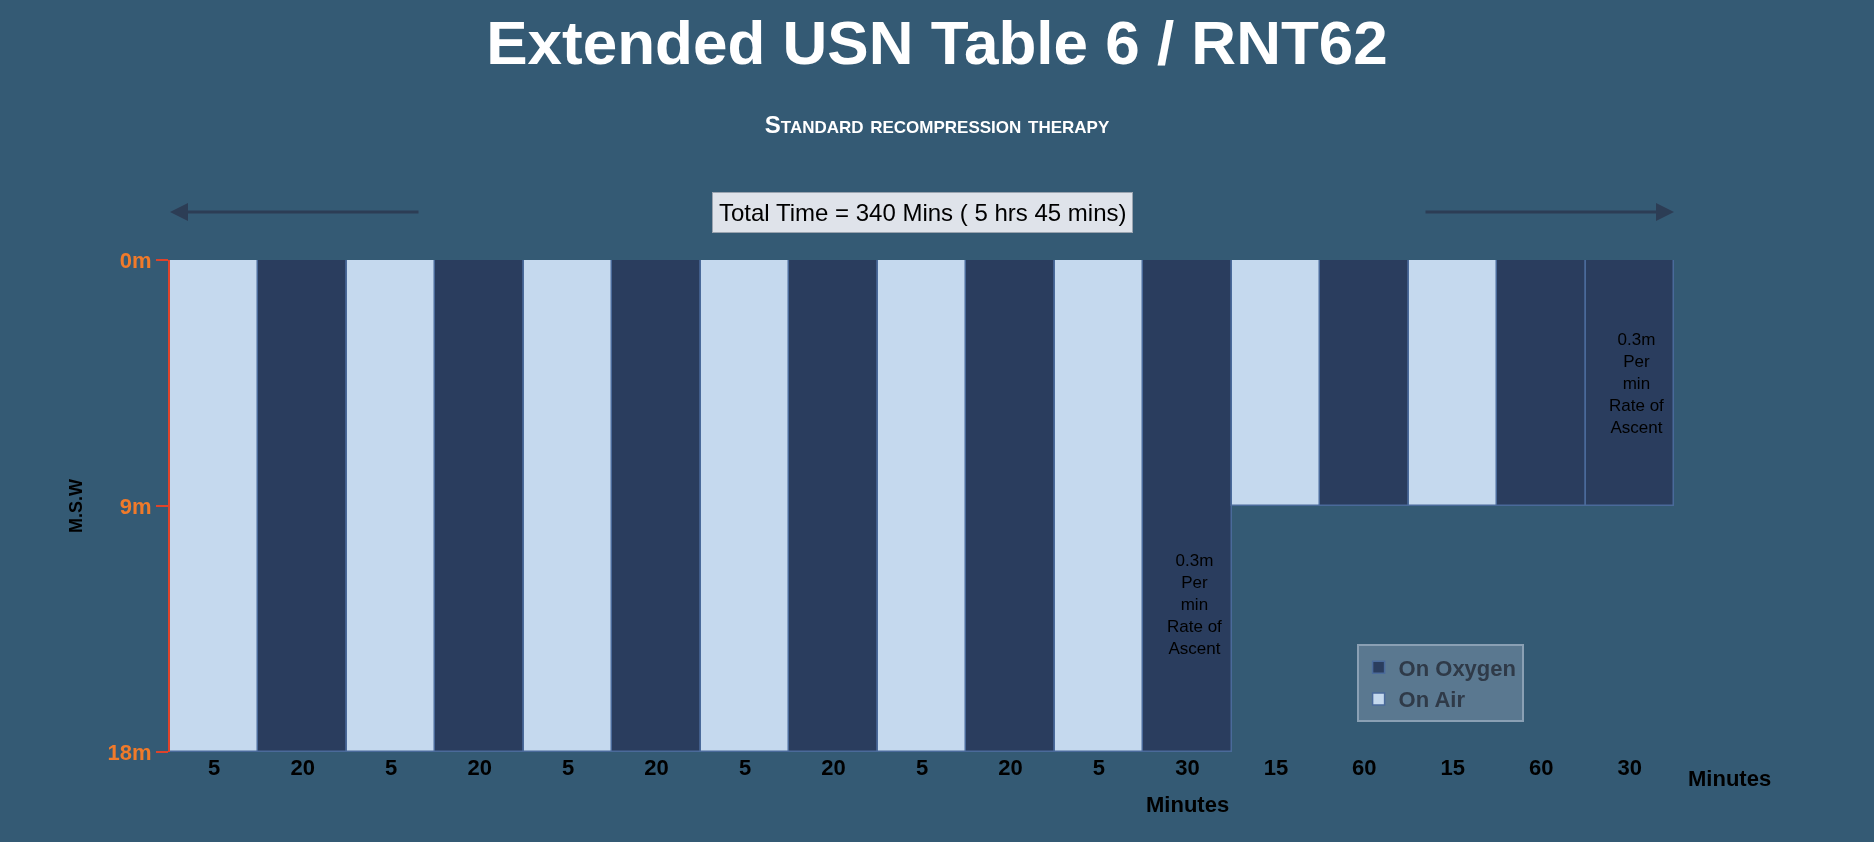 The height and width of the screenshot is (842, 1874). I want to click on chart-title: Extended USN Table 6 / RNT62, so click(937, 43).